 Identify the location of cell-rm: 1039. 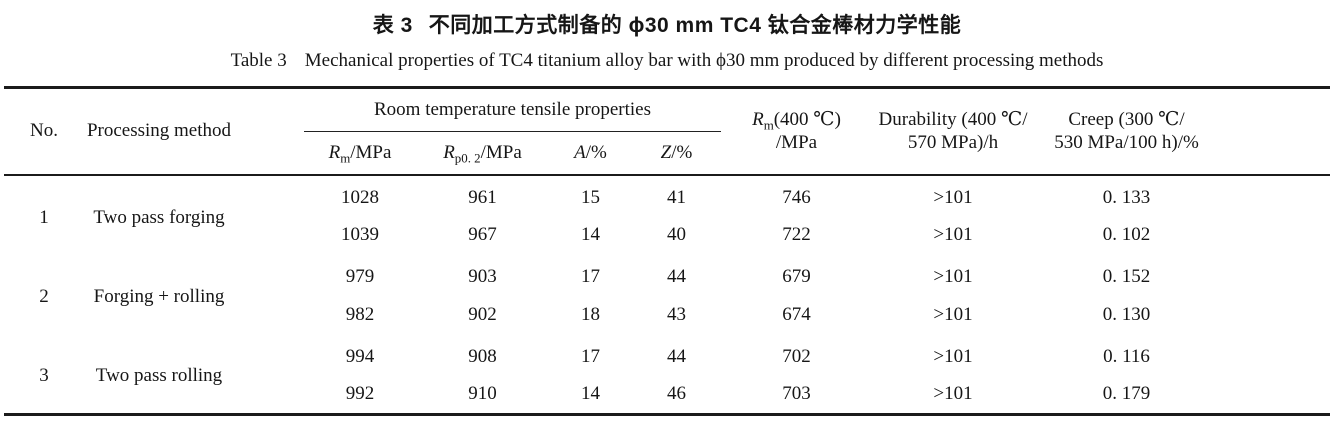
(360, 234).